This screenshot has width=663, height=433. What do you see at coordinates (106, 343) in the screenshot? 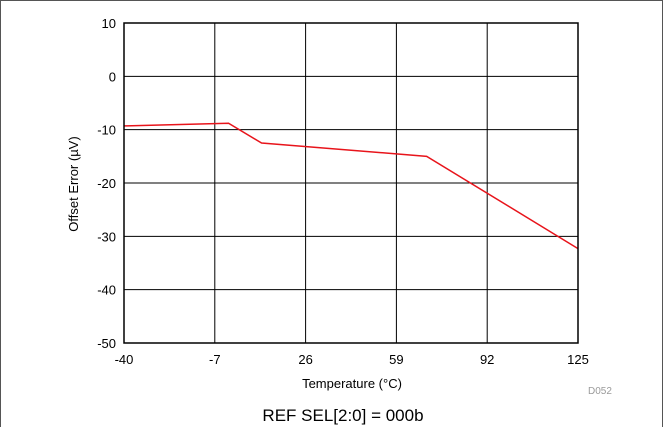
I see `y-tick-label: -50` at bounding box center [106, 343].